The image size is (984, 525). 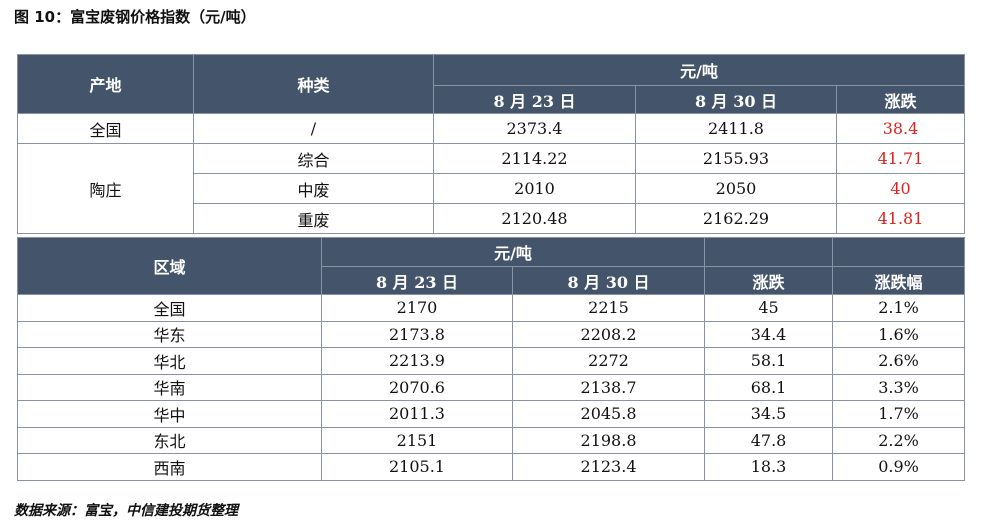 What do you see at coordinates (769, 308) in the screenshot?
I see `cell-change: 45` at bounding box center [769, 308].